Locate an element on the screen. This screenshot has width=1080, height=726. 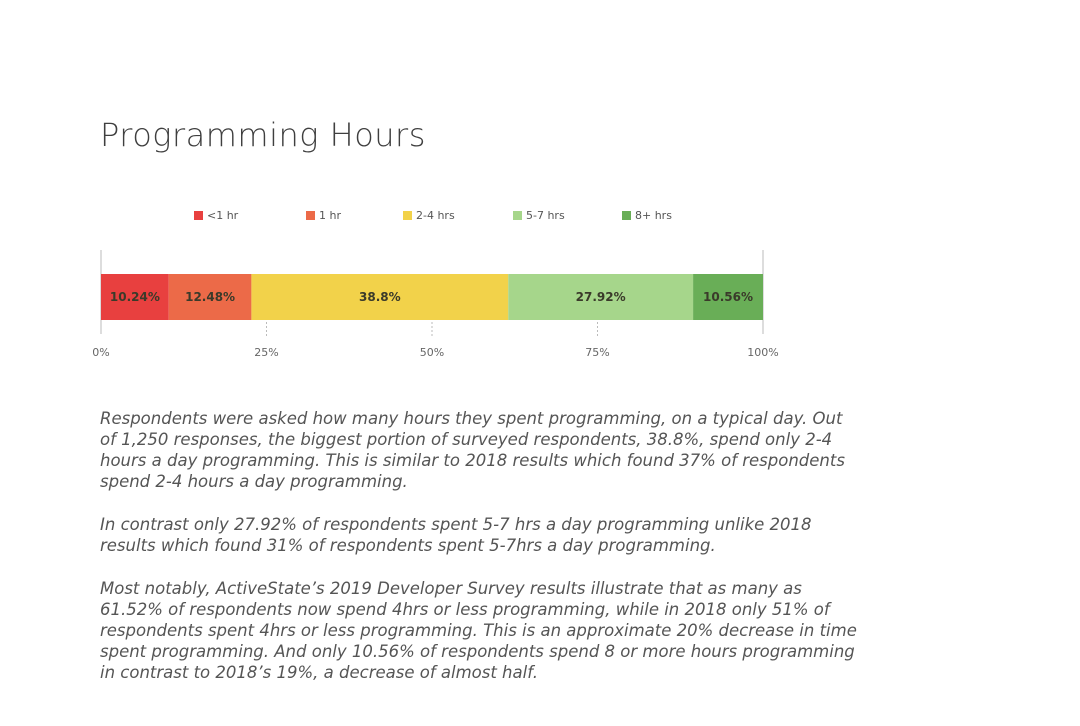
x-tick-label: 100% is located at coordinates (762, 352).